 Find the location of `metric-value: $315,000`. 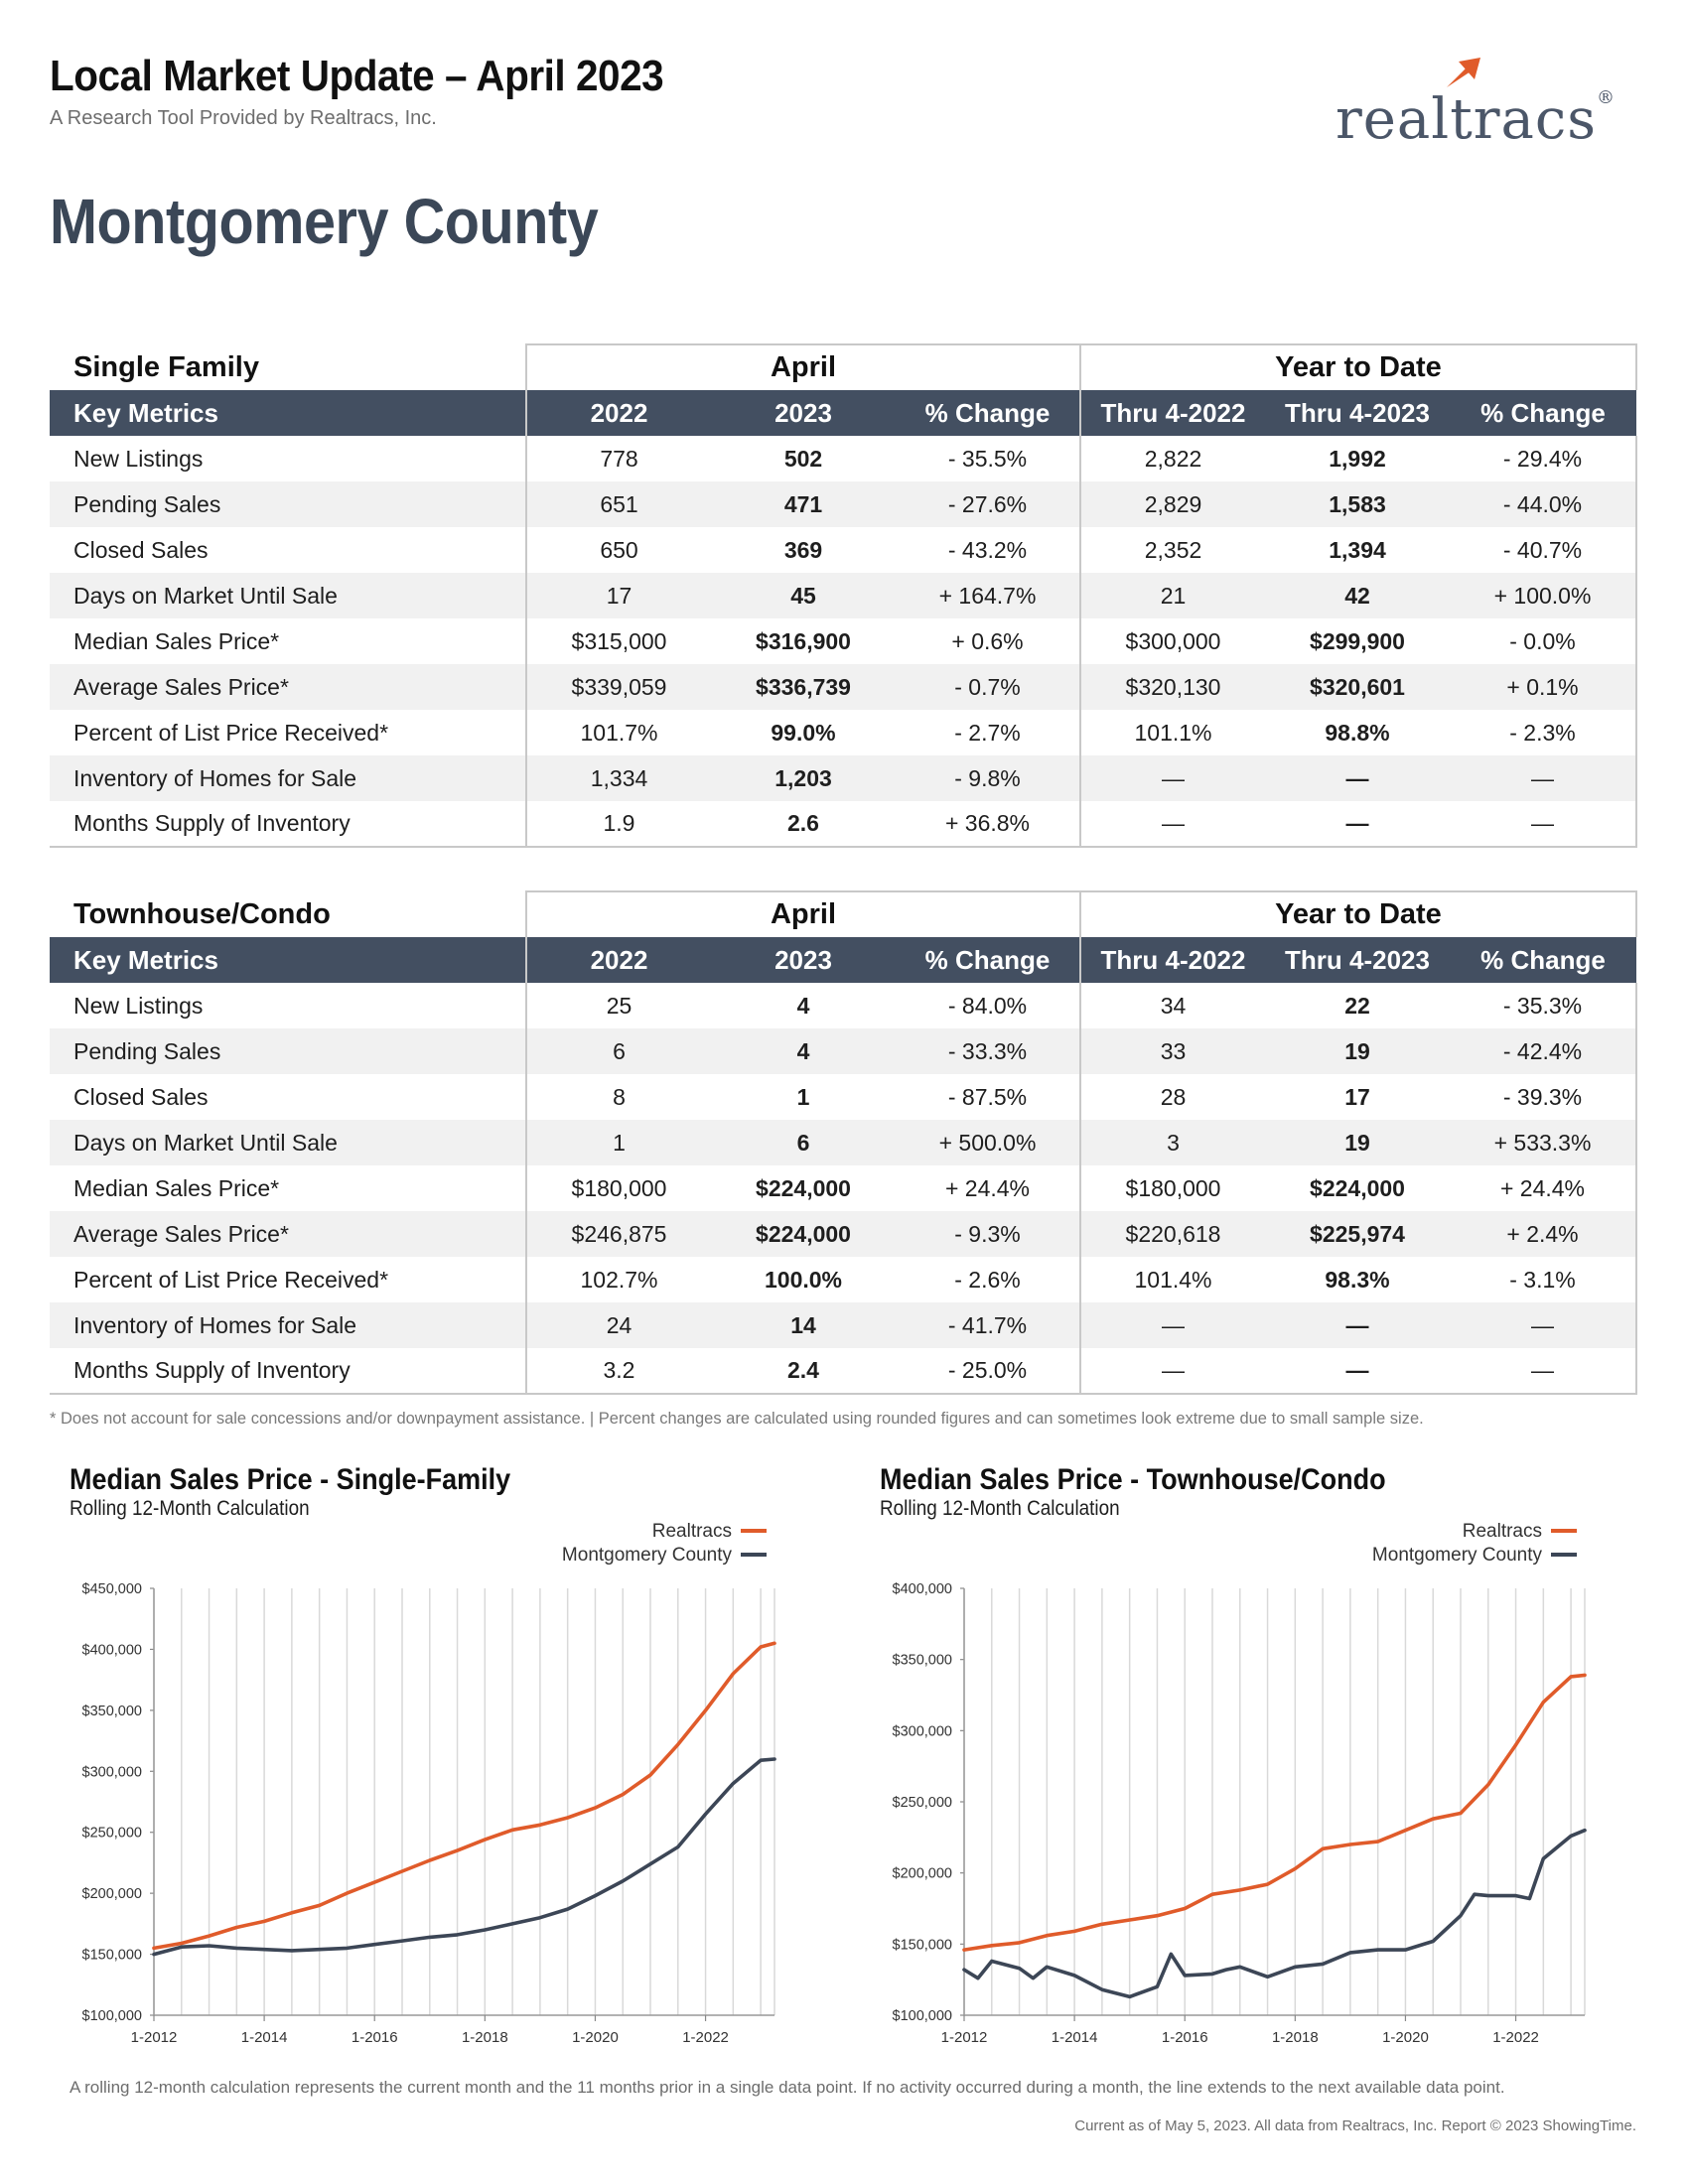

metric-value: $315,000 is located at coordinates (618, 641).